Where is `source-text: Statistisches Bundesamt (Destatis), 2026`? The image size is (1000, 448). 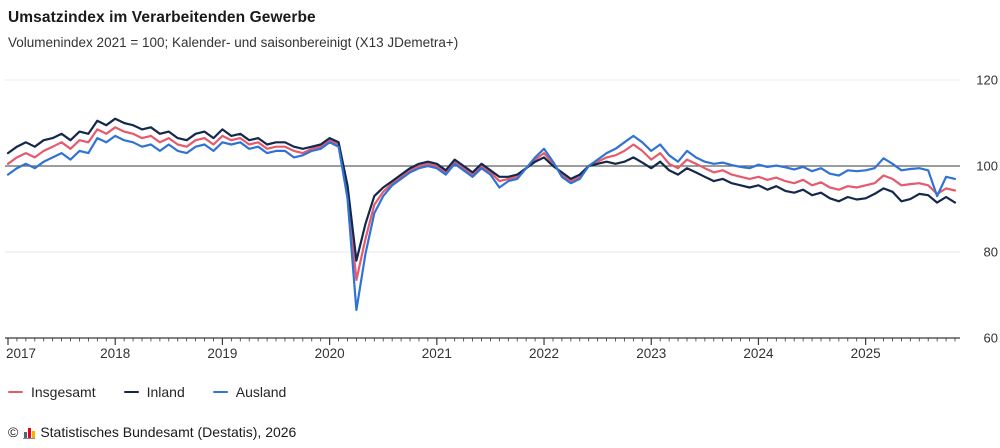 source-text: Statistisches Bundesamt (Destatis), 2026 is located at coordinates (168, 432).